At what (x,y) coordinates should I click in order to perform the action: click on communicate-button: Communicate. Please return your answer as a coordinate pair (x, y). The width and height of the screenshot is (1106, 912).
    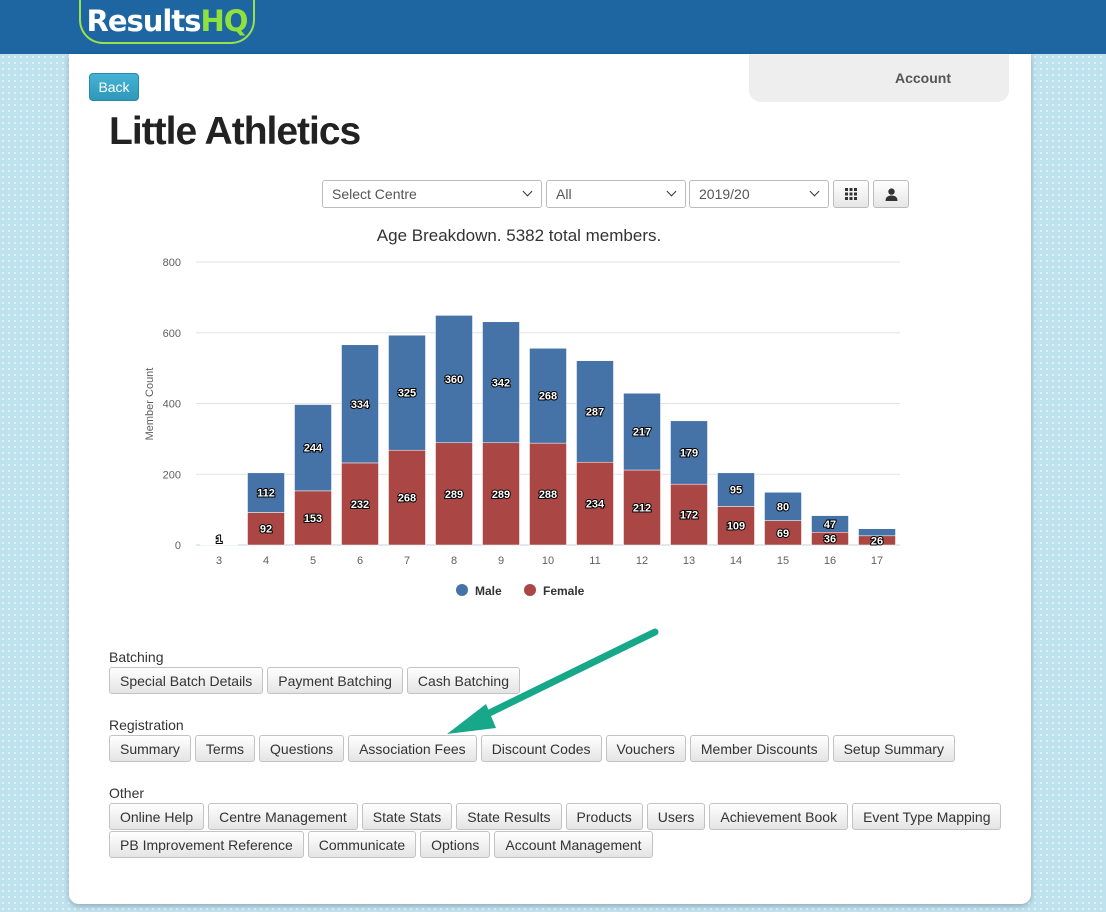
    Looking at the image, I should click on (362, 844).